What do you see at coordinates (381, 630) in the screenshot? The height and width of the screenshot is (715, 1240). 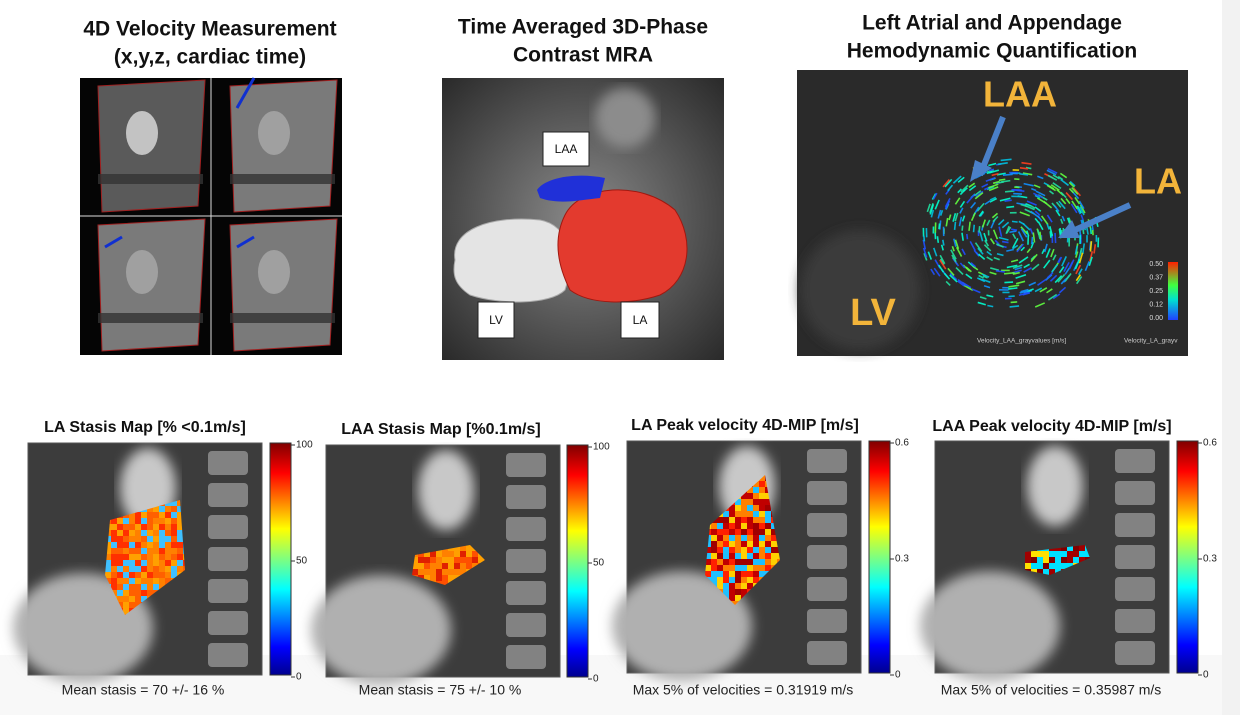 I see `ventricle` at bounding box center [381, 630].